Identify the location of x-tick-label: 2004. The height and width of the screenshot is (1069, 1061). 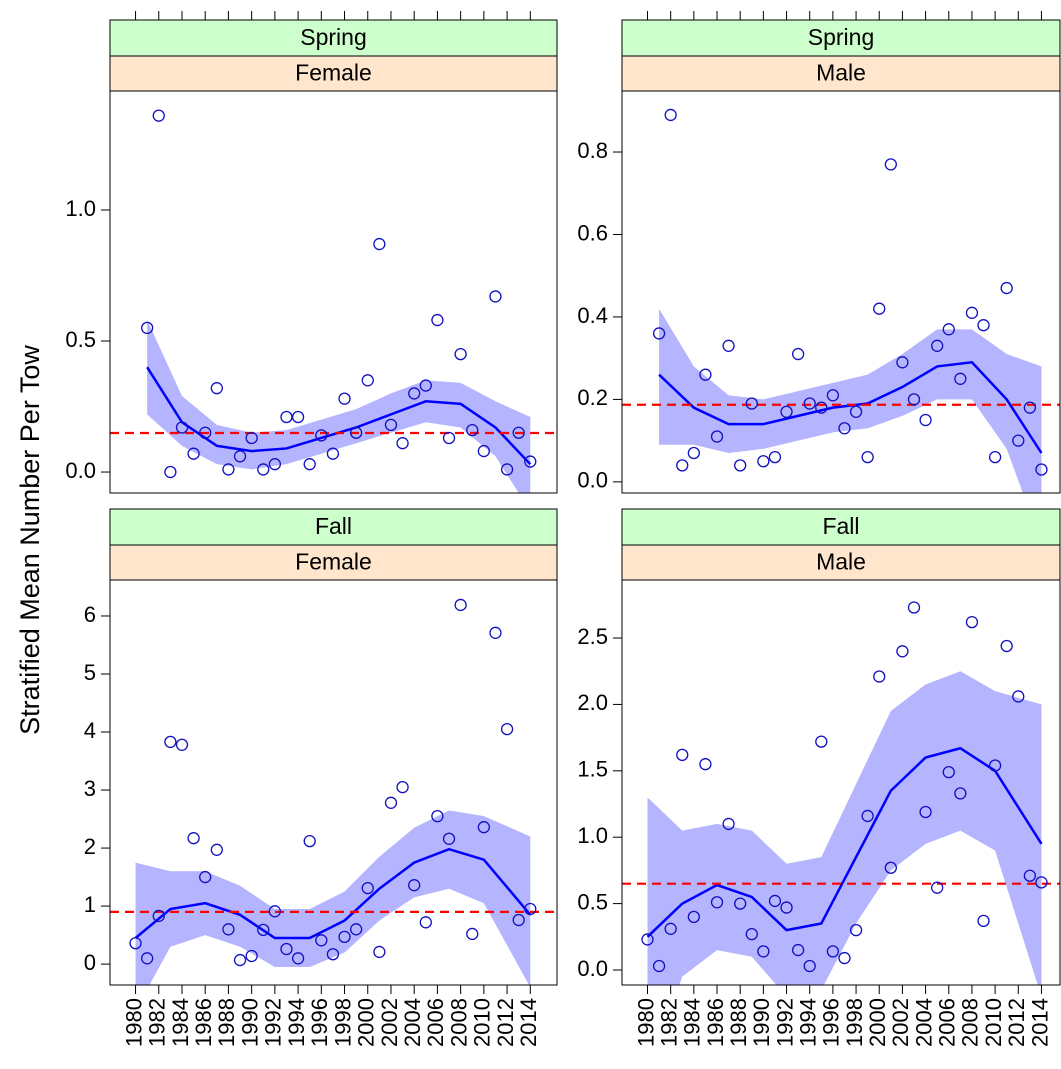
(923, 1022).